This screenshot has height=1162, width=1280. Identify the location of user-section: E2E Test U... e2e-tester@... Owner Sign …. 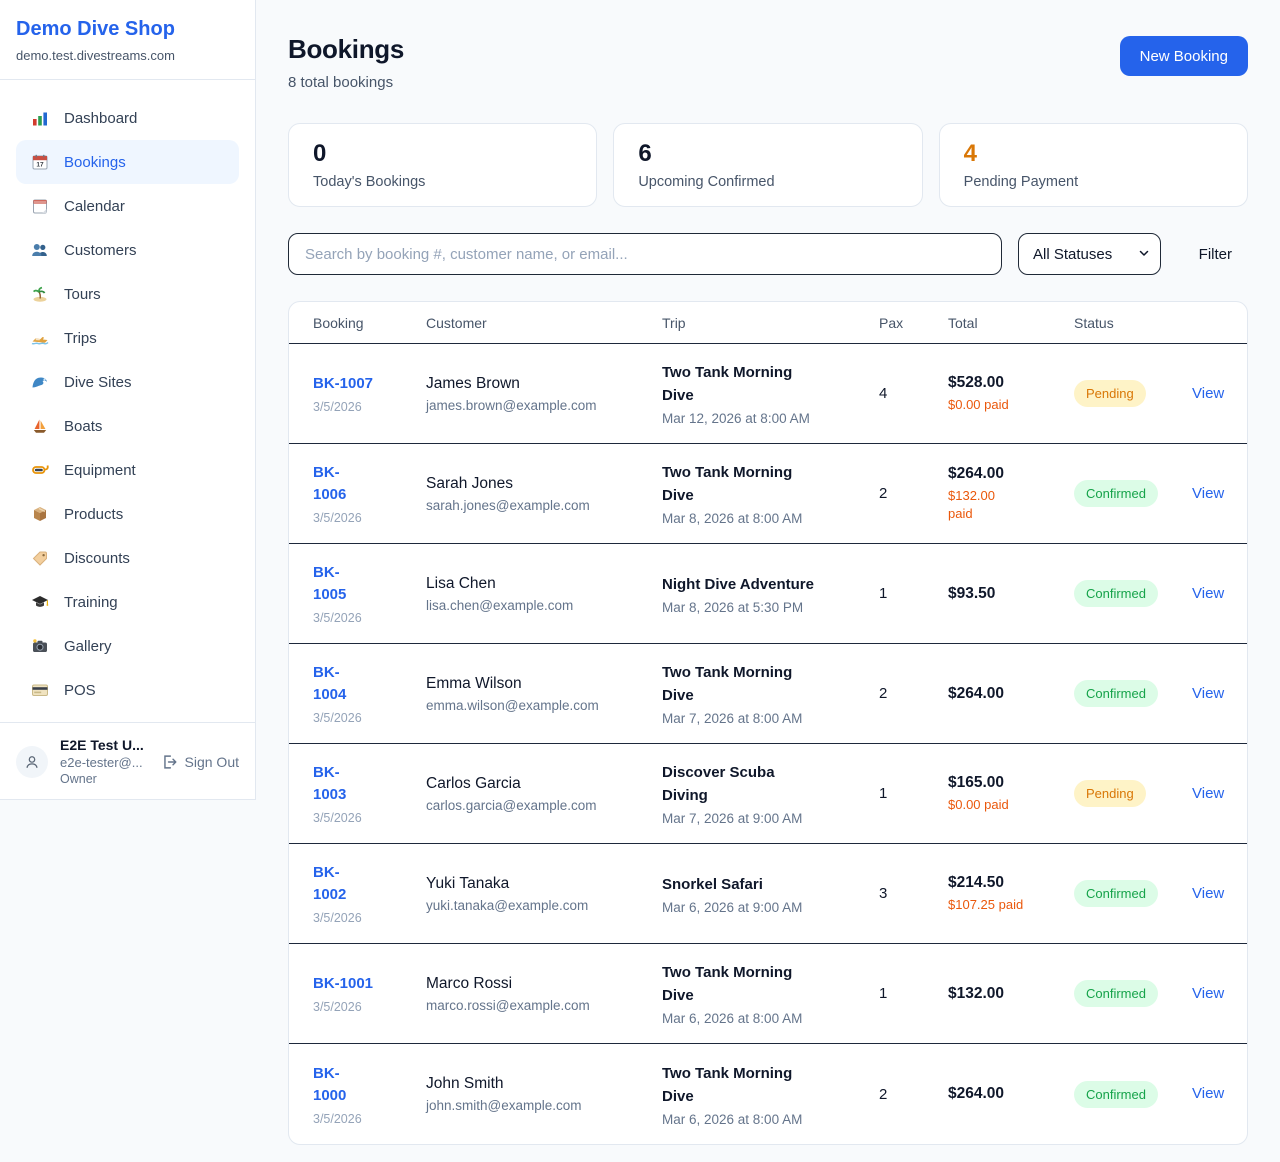
(127, 763).